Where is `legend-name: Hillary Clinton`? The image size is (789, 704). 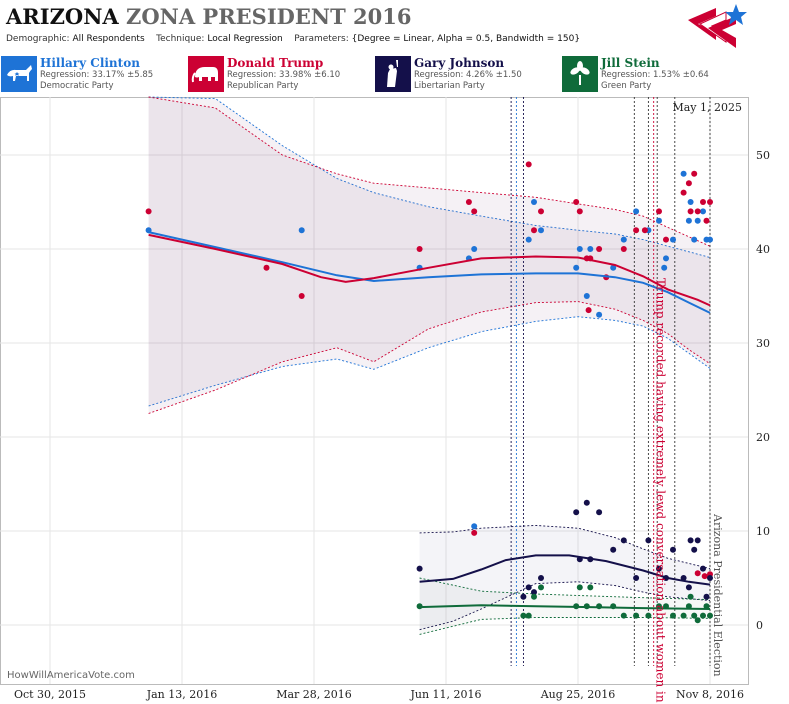 legend-name: Hillary Clinton is located at coordinates (90, 63).